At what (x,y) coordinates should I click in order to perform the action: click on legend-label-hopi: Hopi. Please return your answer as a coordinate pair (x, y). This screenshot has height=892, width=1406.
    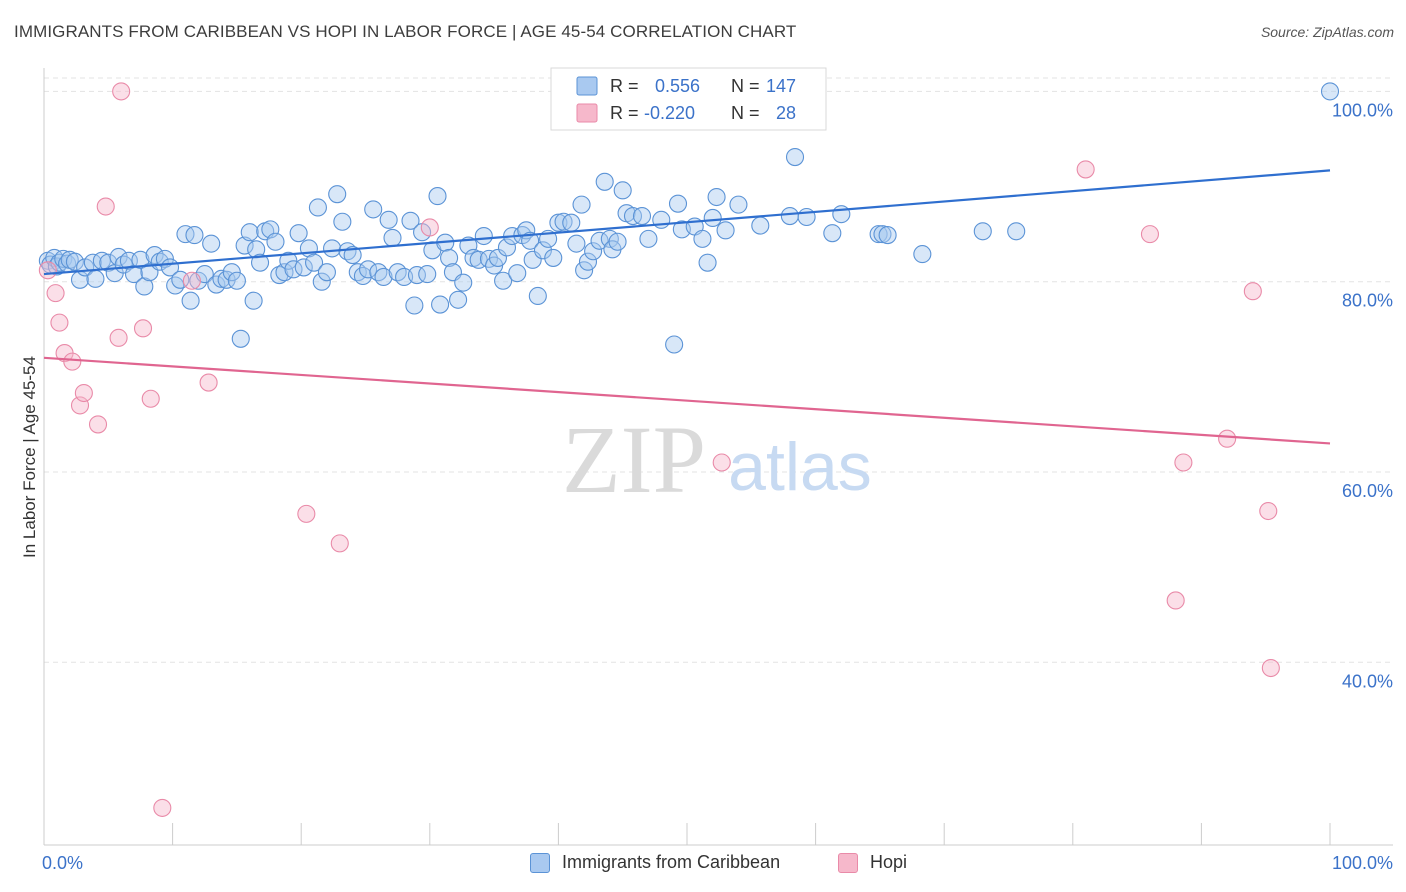
    Looking at the image, I should click on (889, 862).